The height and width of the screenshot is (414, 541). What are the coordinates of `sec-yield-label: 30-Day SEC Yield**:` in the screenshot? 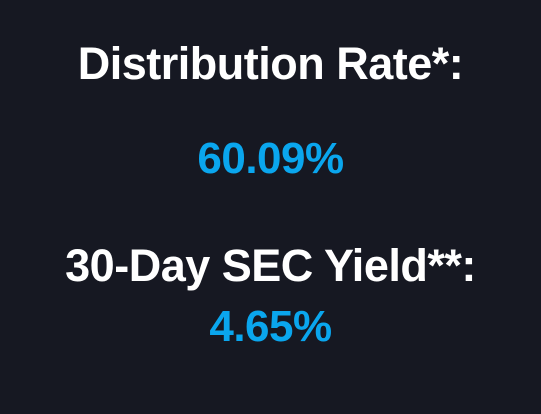 It's located at (270, 265).